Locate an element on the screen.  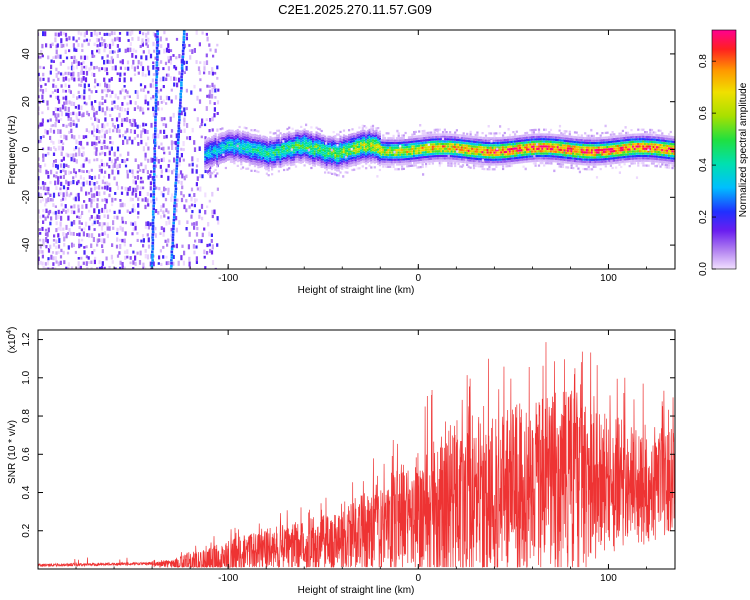
spectrogram-cell-2024 is located at coordinates (248, 152).